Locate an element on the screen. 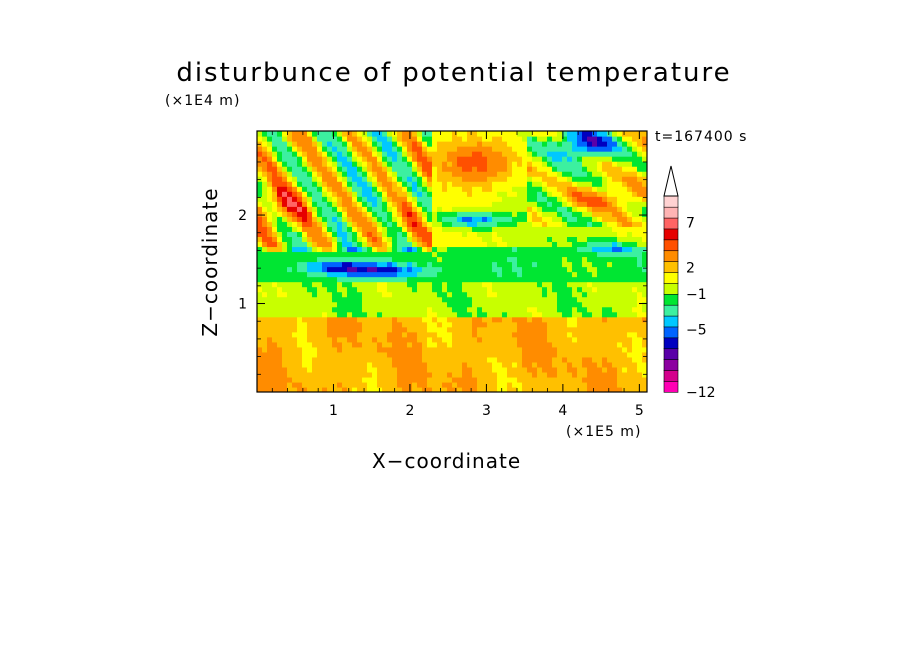 This screenshot has height=654, width=904. x-tick-label: 5 is located at coordinates (639, 411).